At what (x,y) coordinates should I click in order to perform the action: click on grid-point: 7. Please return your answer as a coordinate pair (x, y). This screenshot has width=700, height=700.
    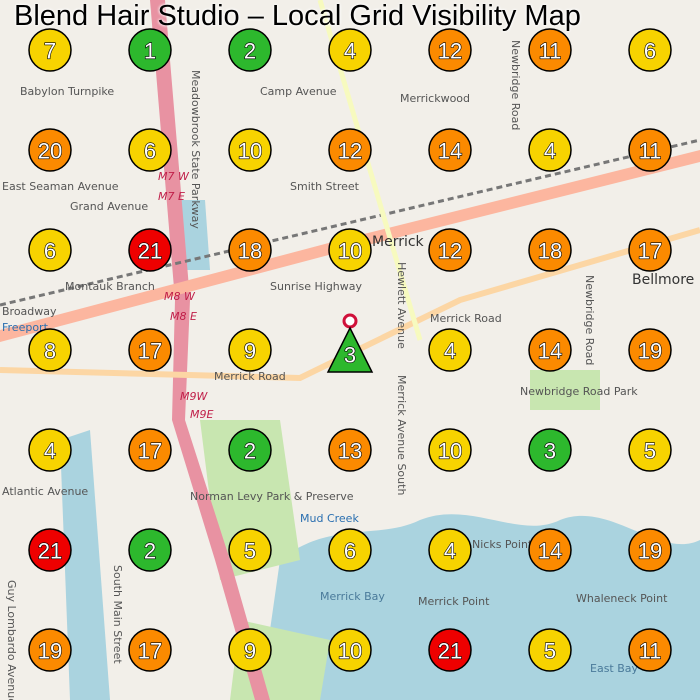
    Looking at the image, I should click on (50, 50).